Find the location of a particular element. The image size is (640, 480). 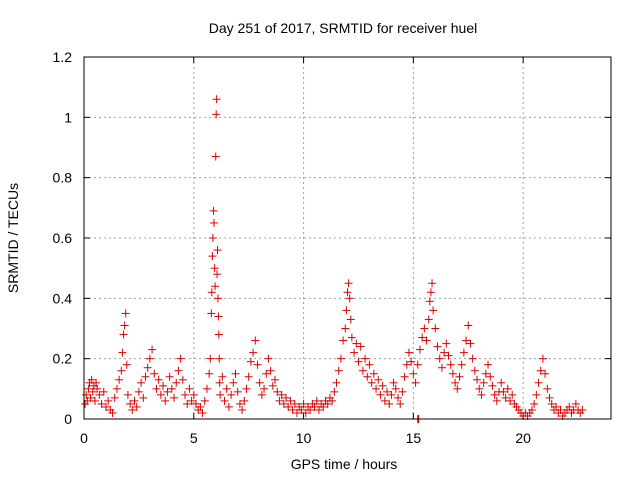

y-tick-label: 0.2 is located at coordinates (63, 359).